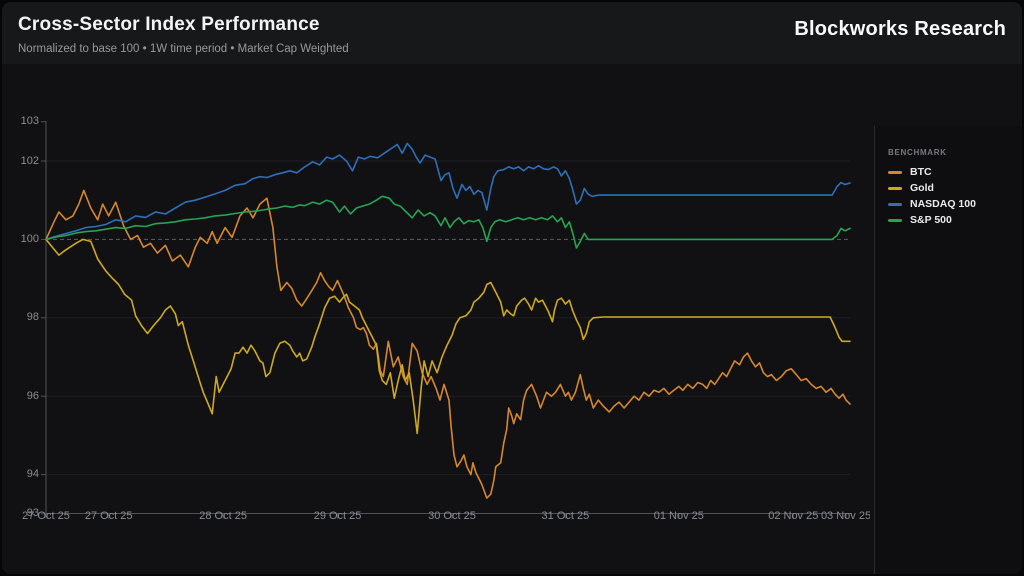  What do you see at coordinates (900, 29) in the screenshot?
I see `brand-logo: Blockworks Research` at bounding box center [900, 29].